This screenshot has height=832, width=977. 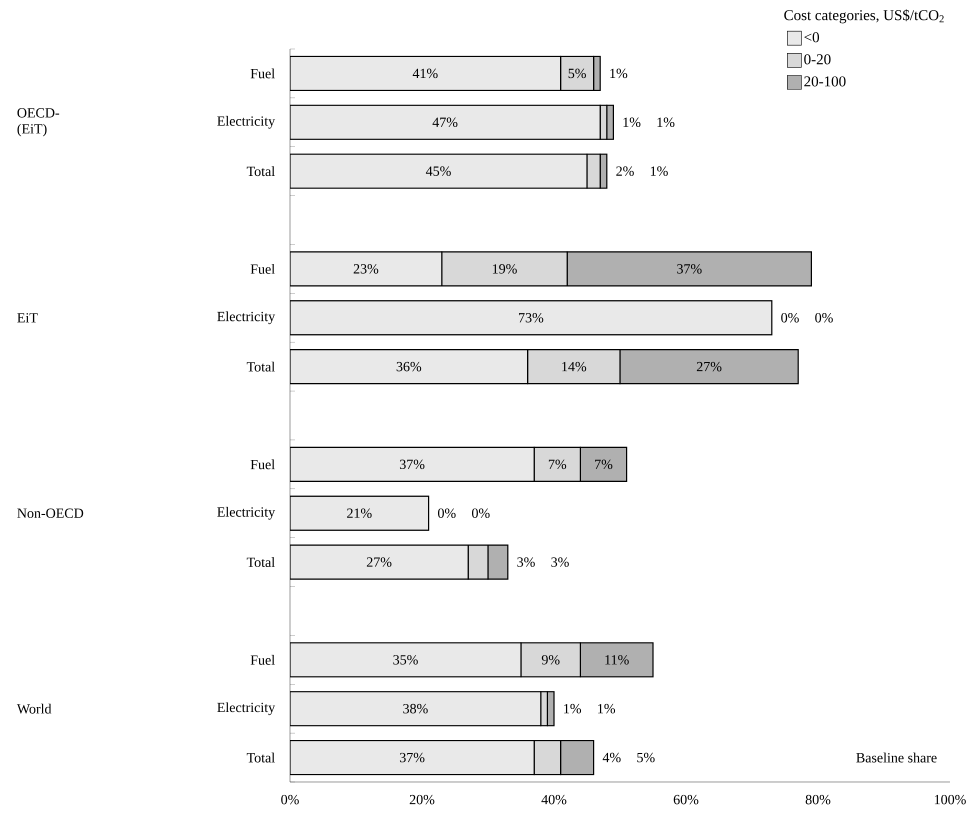 I want to click on data-label: 21%, so click(x=359, y=513).